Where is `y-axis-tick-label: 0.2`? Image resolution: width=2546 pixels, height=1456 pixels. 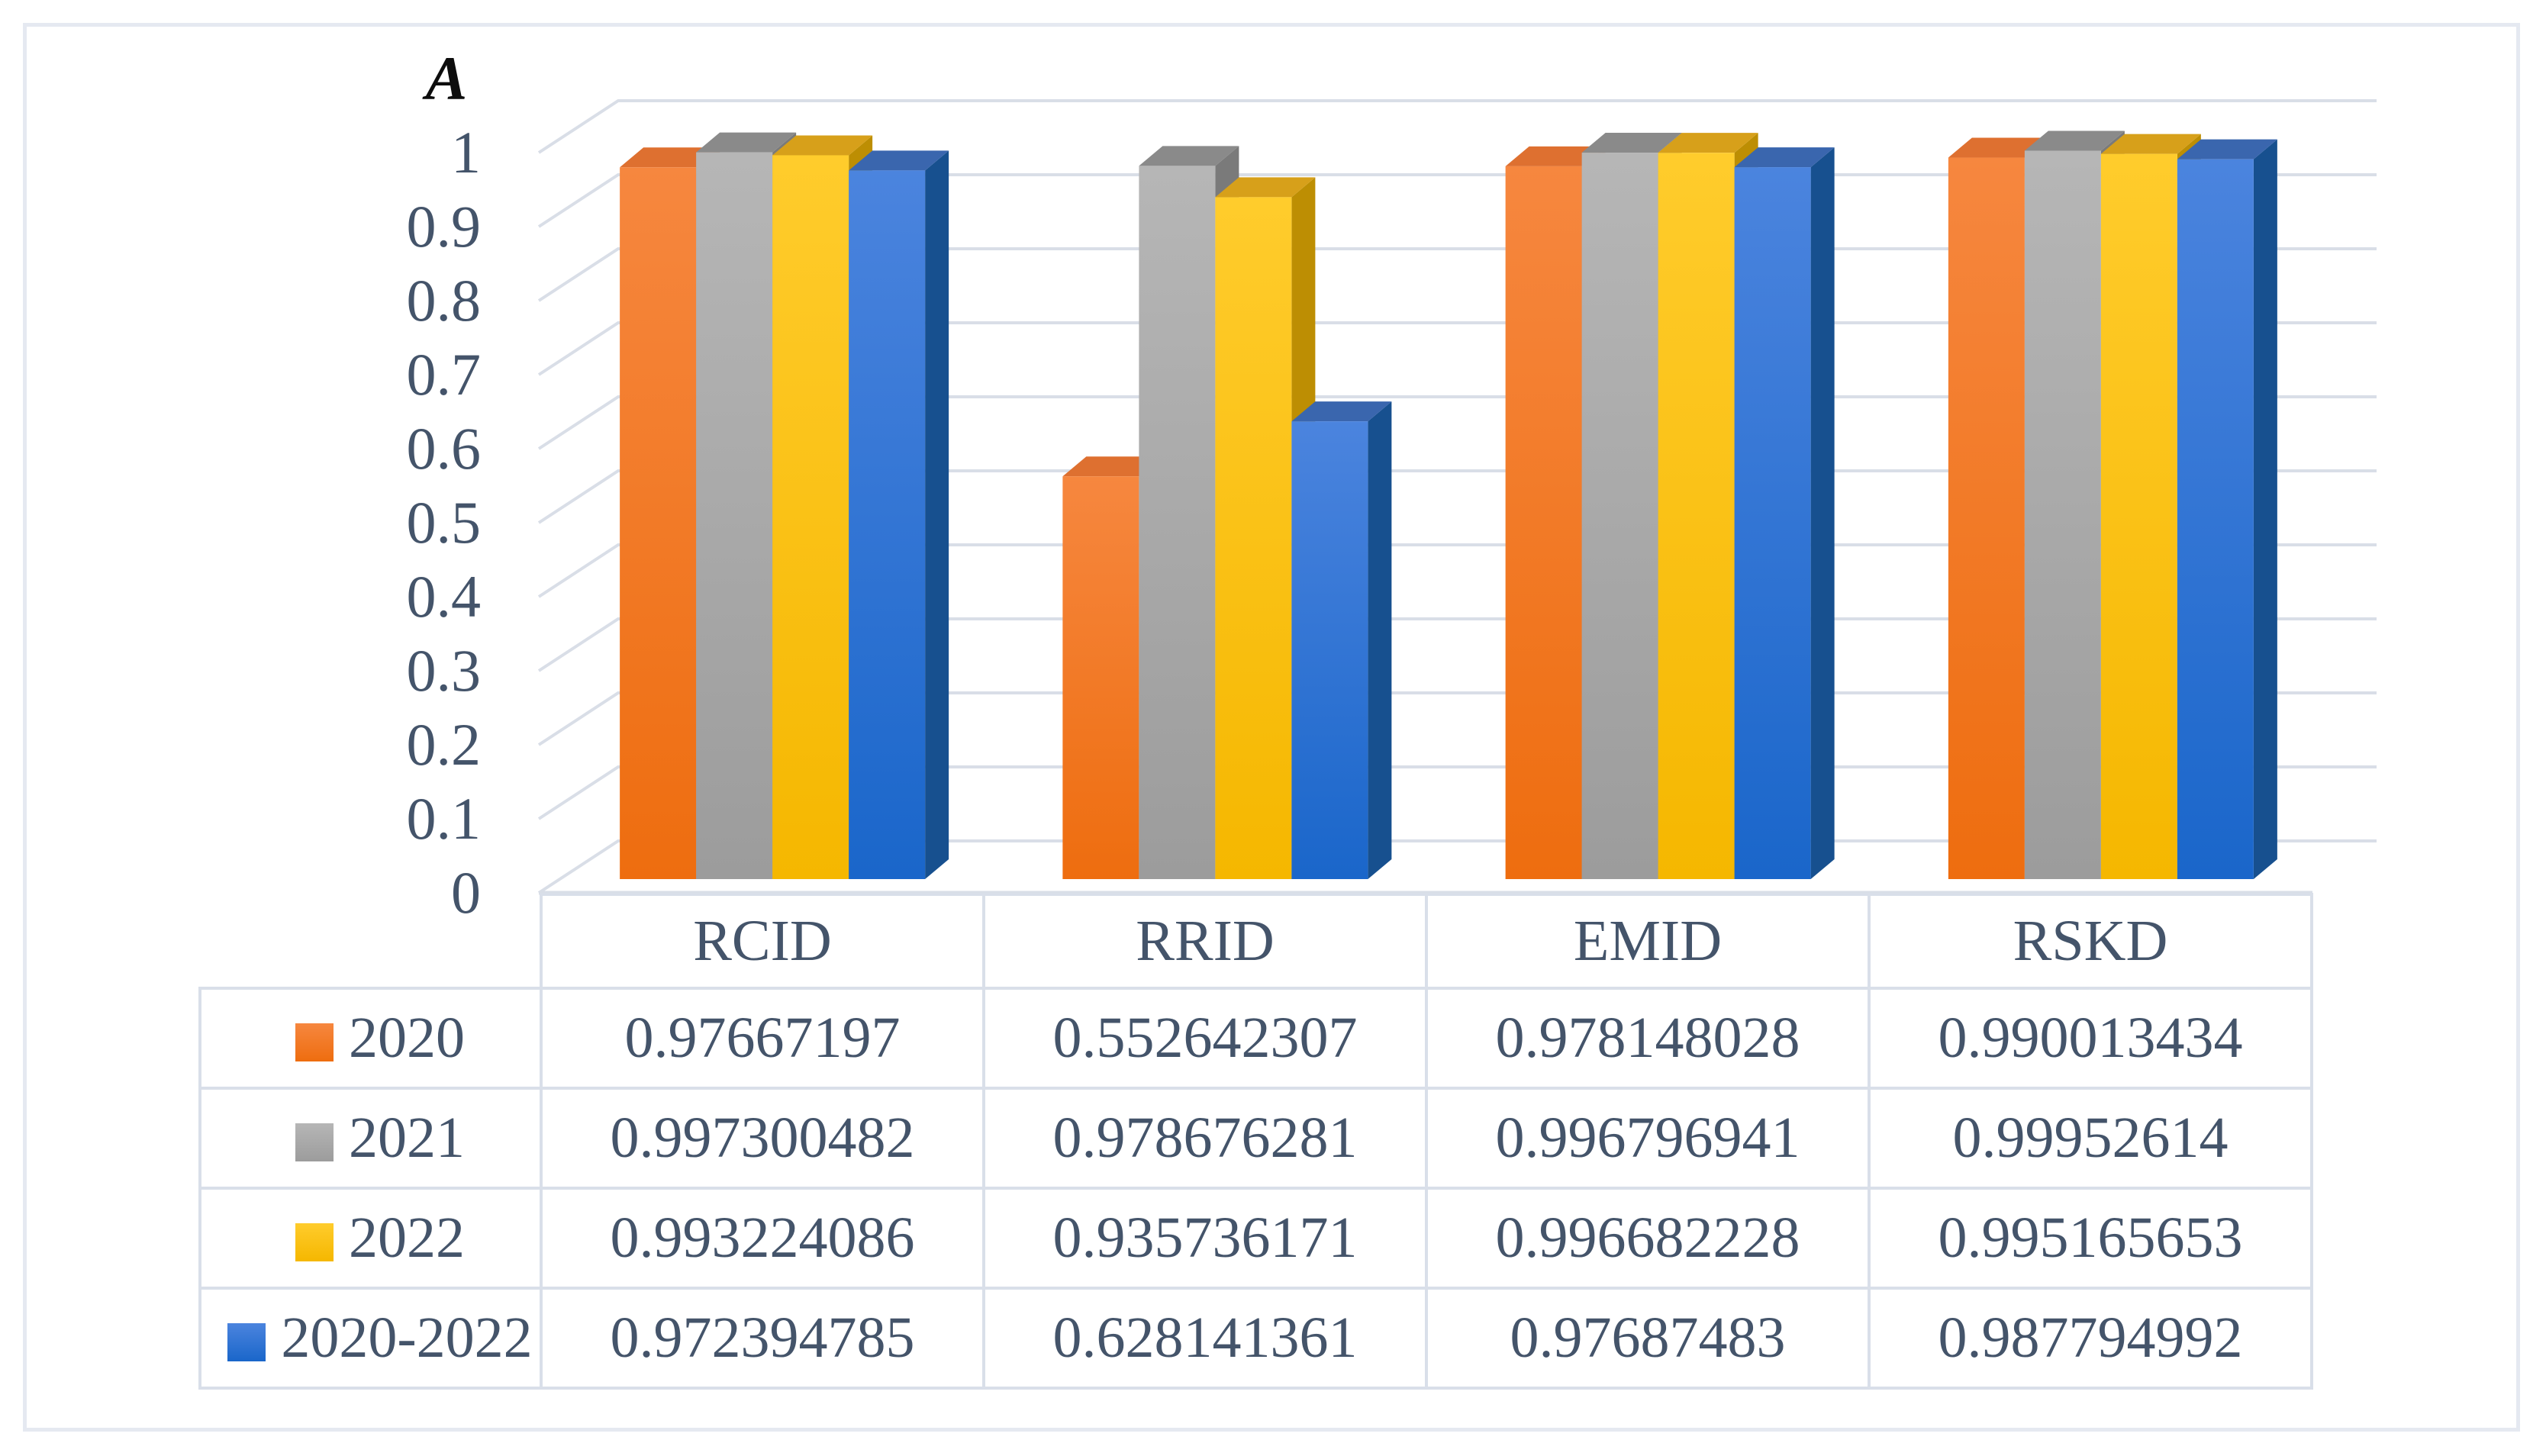
y-axis-tick-label: 0.2 is located at coordinates (444, 744).